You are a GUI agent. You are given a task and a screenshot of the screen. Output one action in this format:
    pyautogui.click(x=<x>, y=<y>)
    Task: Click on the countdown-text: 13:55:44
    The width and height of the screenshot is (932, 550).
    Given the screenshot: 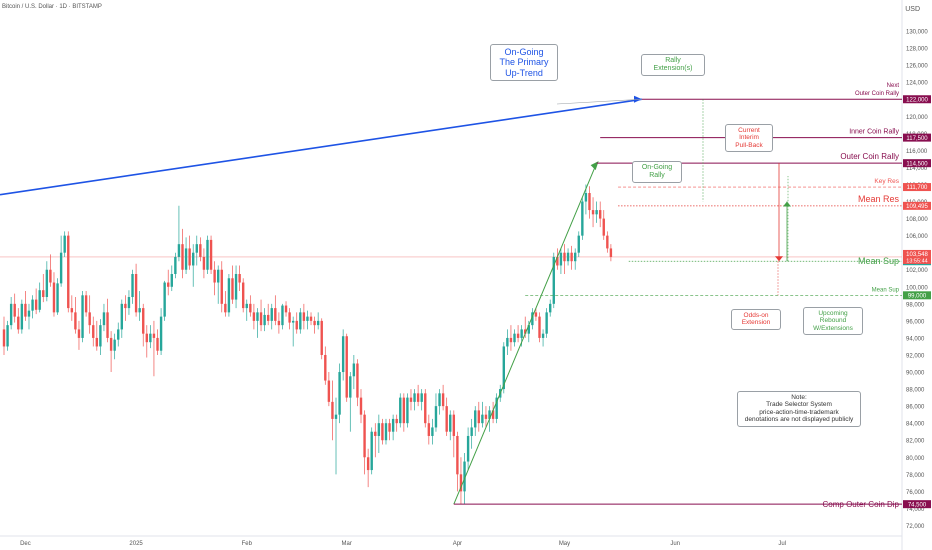 What is the action you would take?
    pyautogui.click(x=916, y=261)
    